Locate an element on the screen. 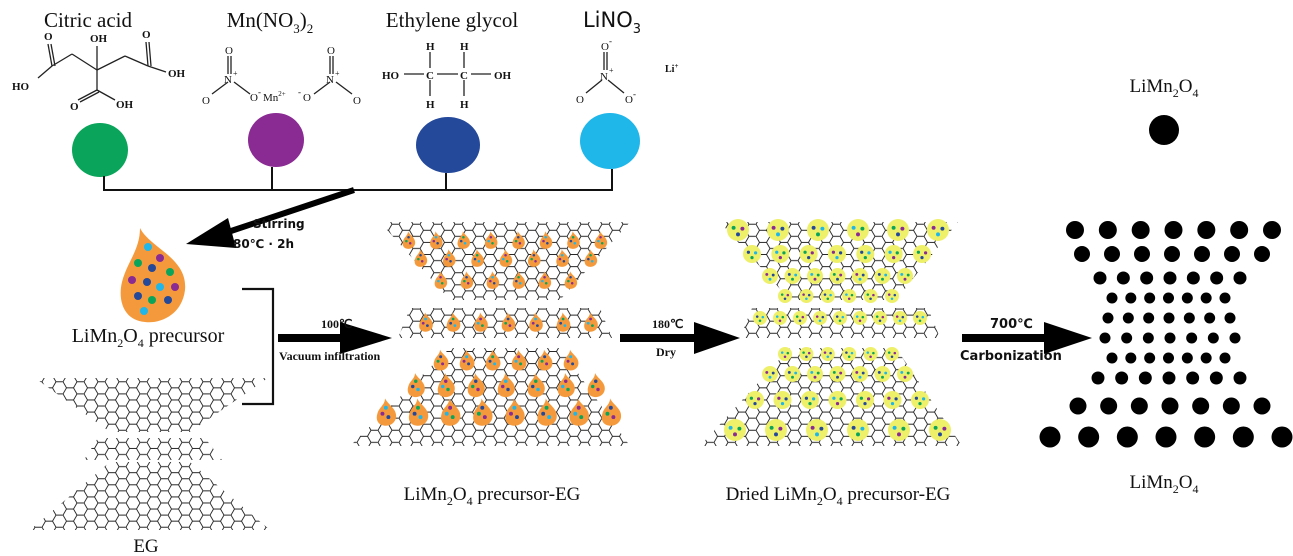  citric-ho-left: HO is located at coordinates (21, 87).